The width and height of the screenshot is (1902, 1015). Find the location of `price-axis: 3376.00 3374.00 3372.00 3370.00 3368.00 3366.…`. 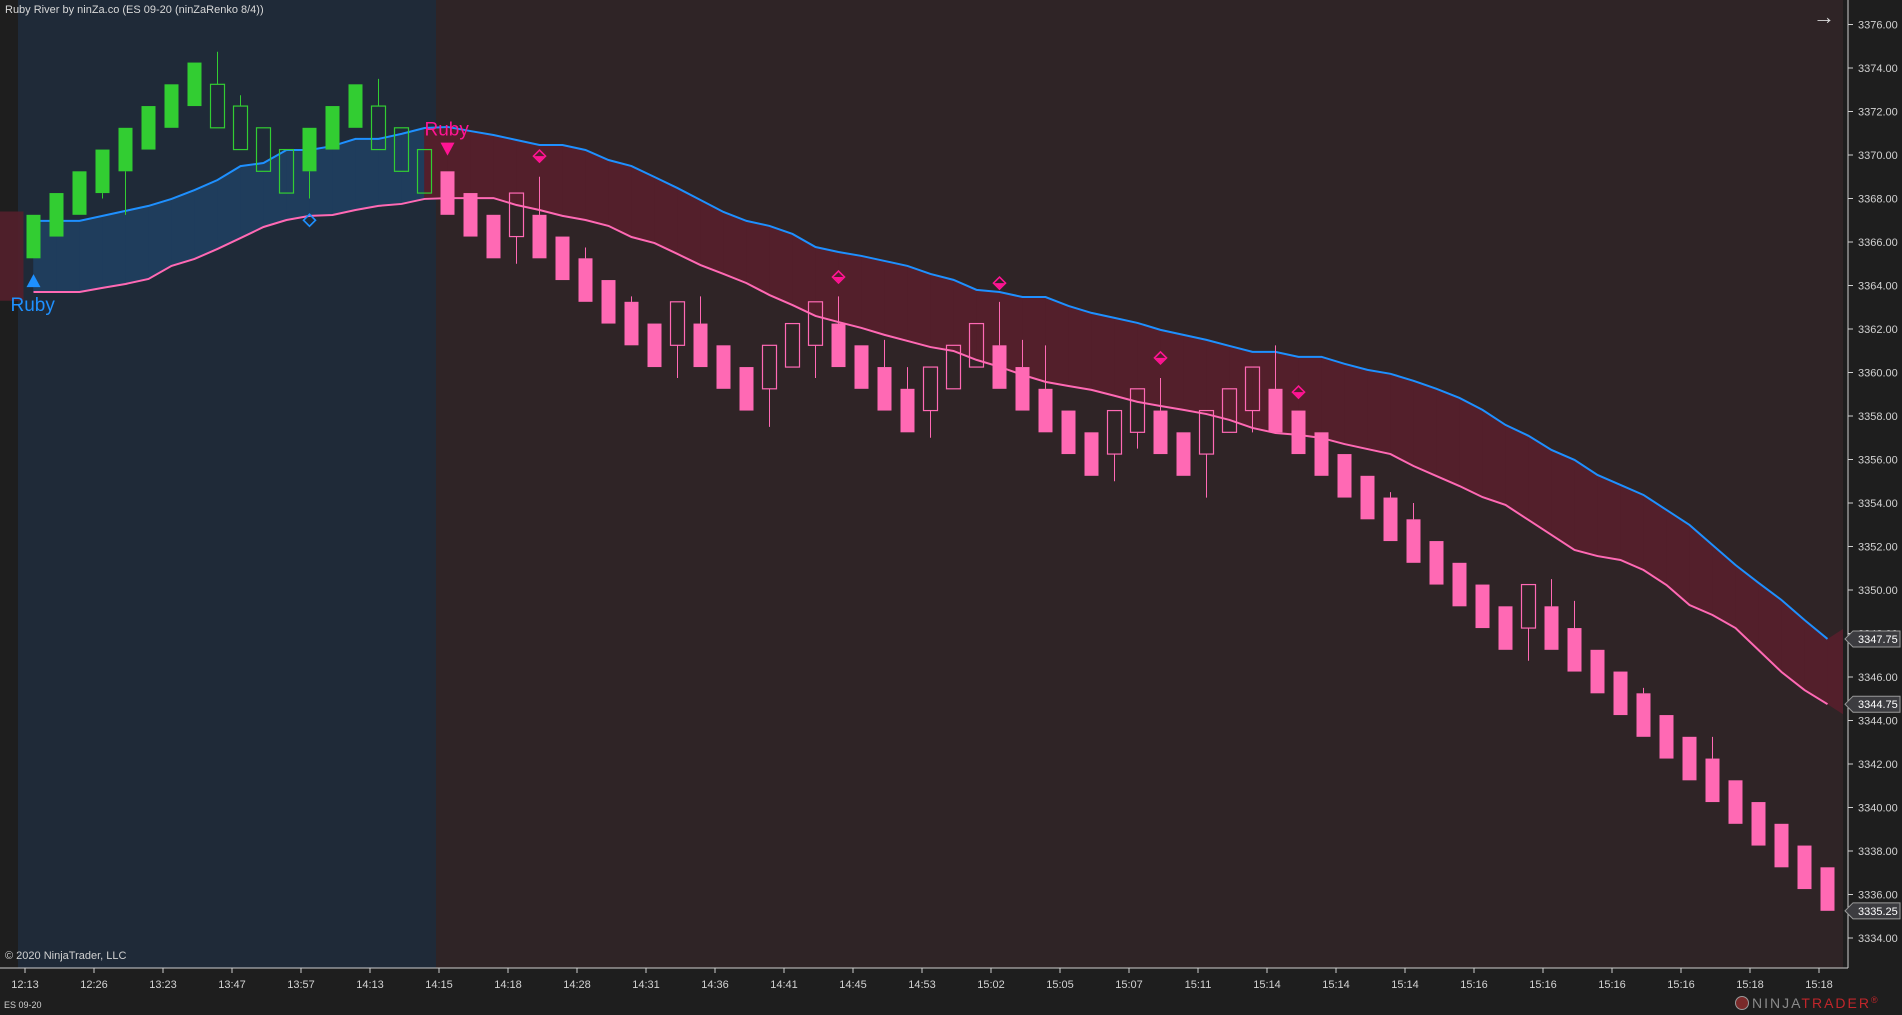

price-axis: 3376.00 3374.00 3372.00 3370.00 3368.00 3366.… is located at coordinates (1872, 484).